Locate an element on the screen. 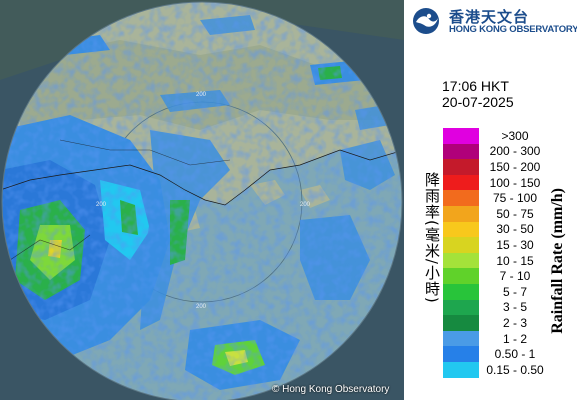  legend-label: 100 - 150 is located at coordinates (515, 182).